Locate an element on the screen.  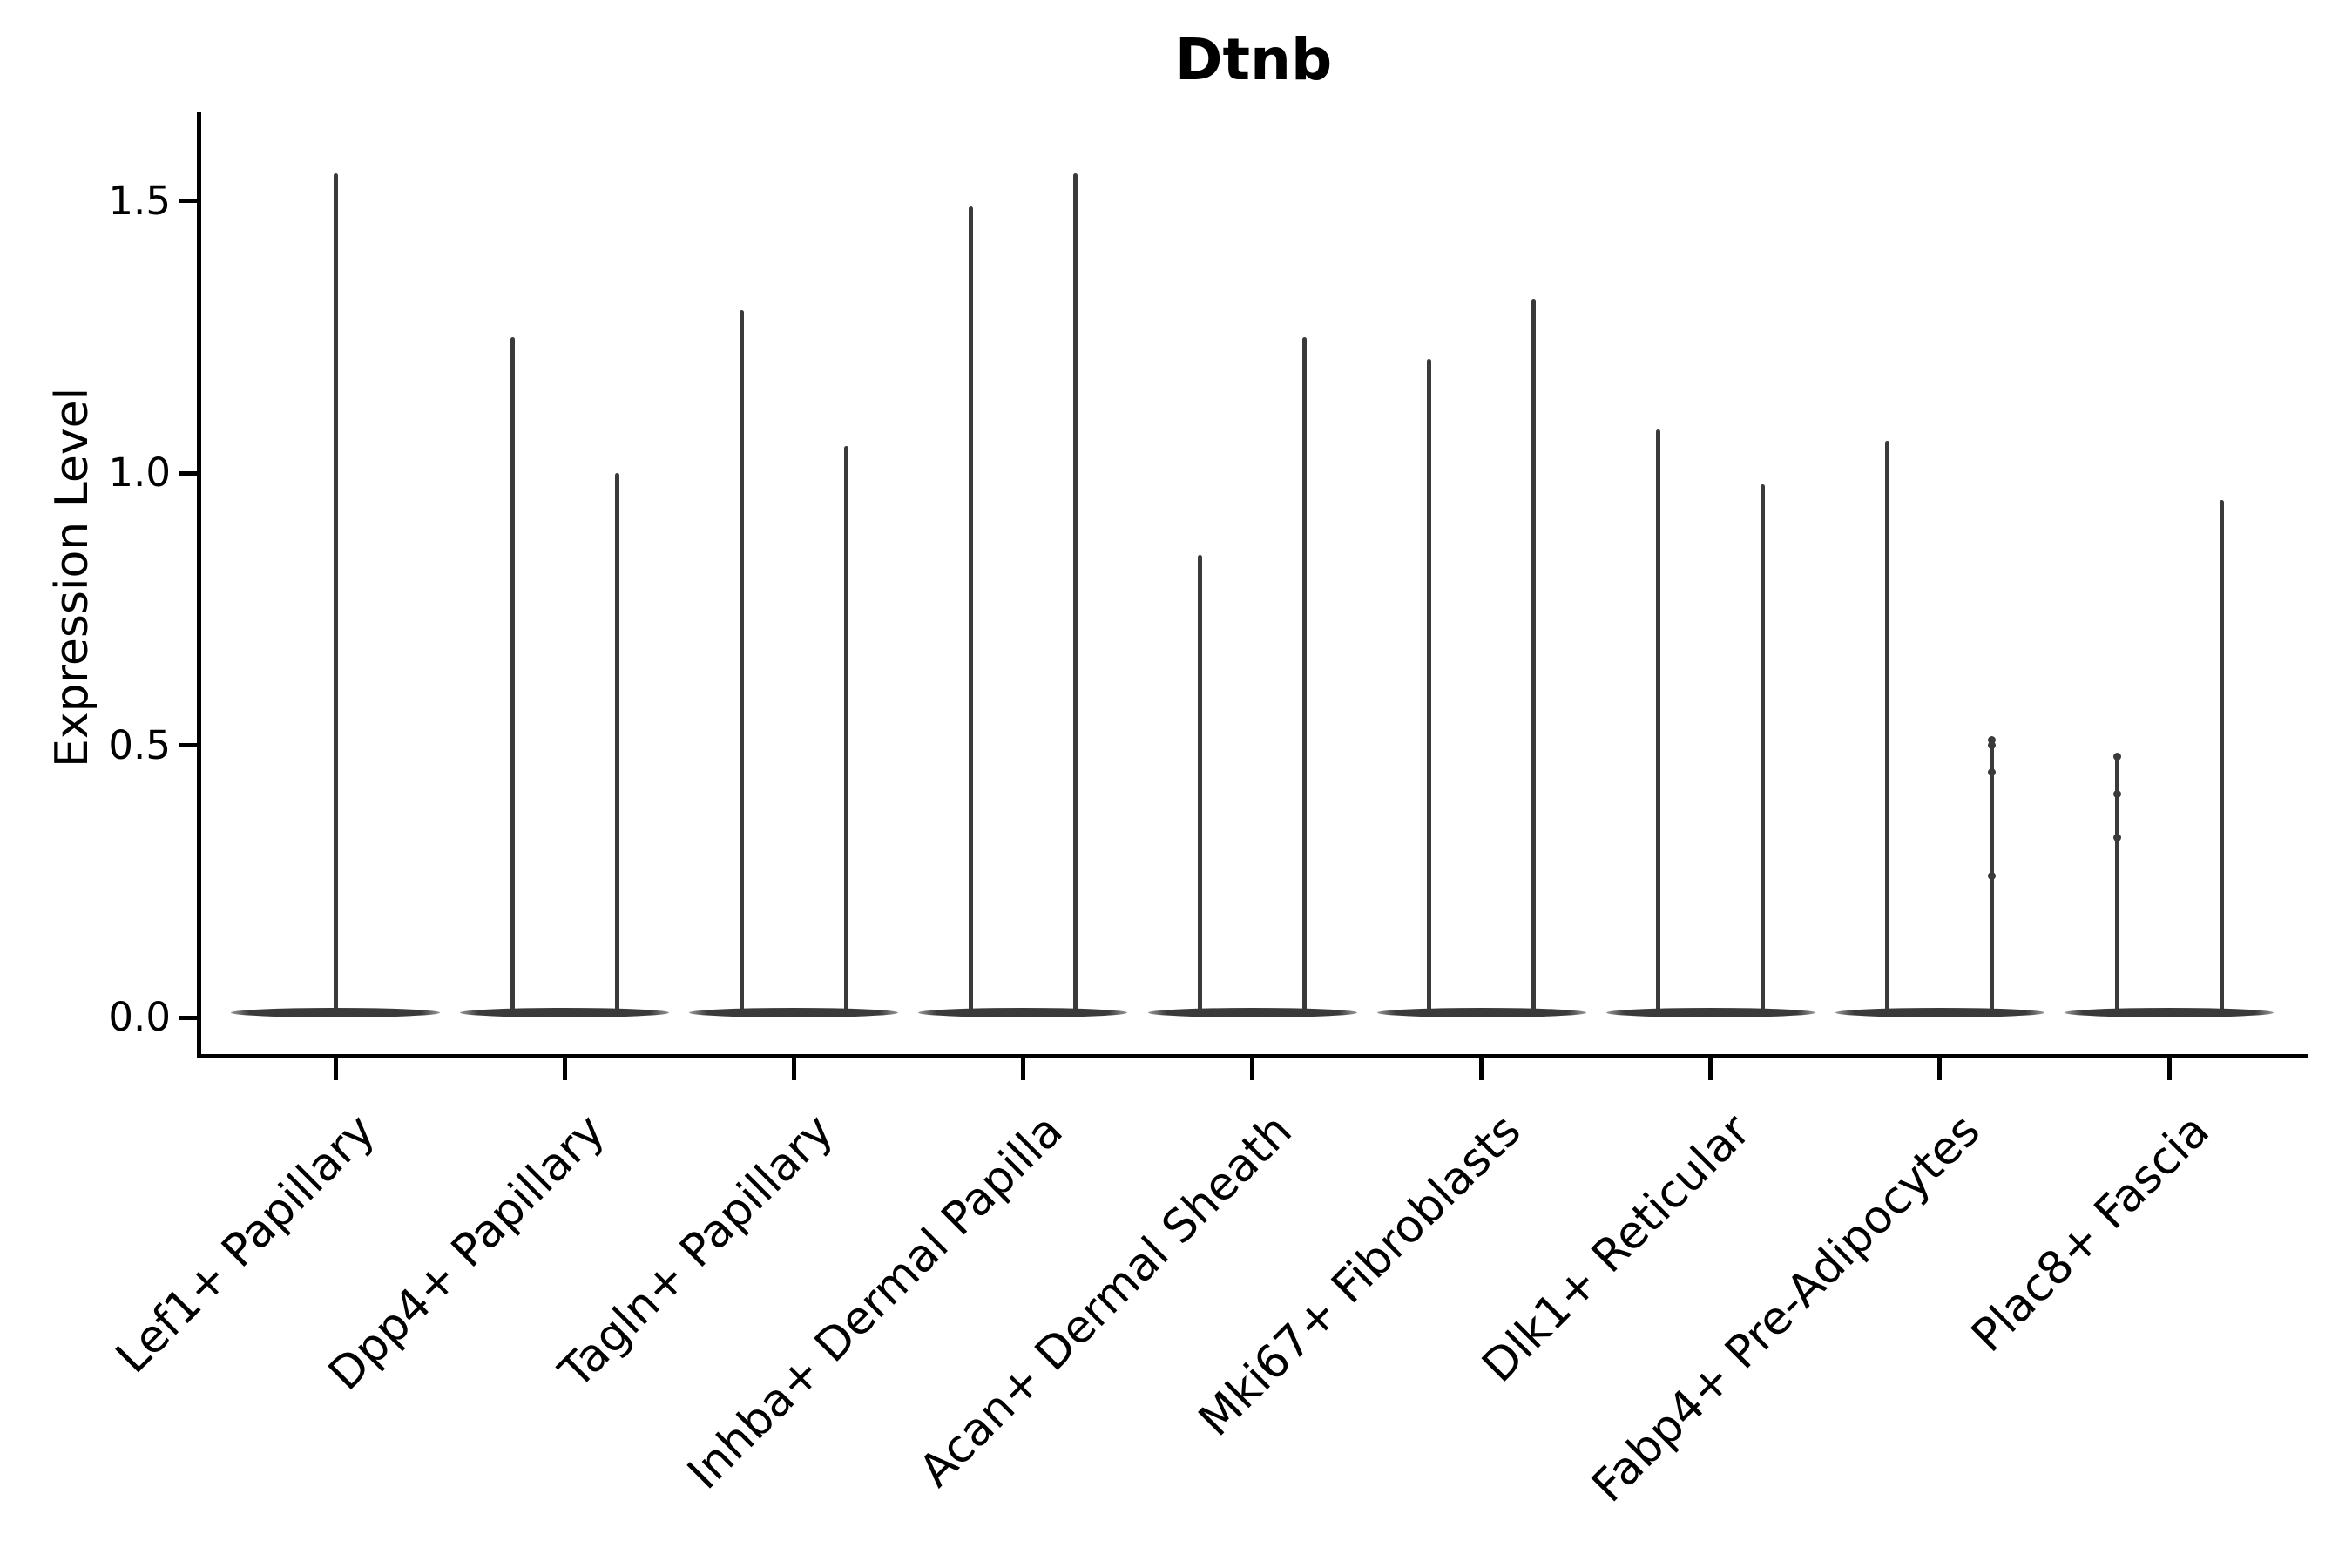
y-axis-line is located at coordinates (199, 585).